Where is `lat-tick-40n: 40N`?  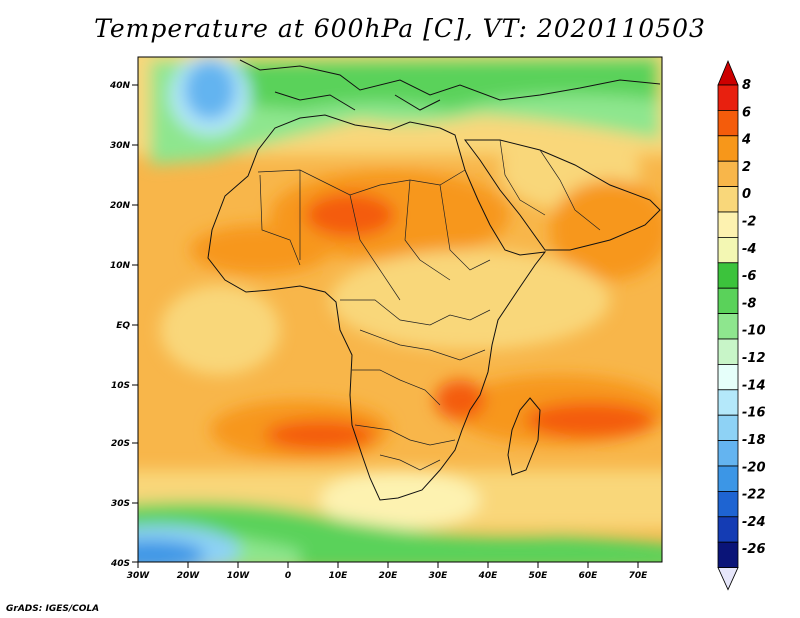
lat-tick-40n: 40N is located at coordinates (123, 86).